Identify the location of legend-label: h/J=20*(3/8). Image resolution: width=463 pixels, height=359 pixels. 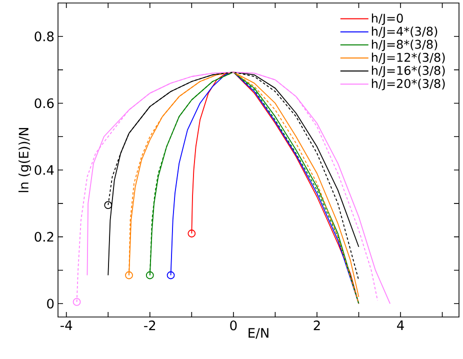
(408, 84).